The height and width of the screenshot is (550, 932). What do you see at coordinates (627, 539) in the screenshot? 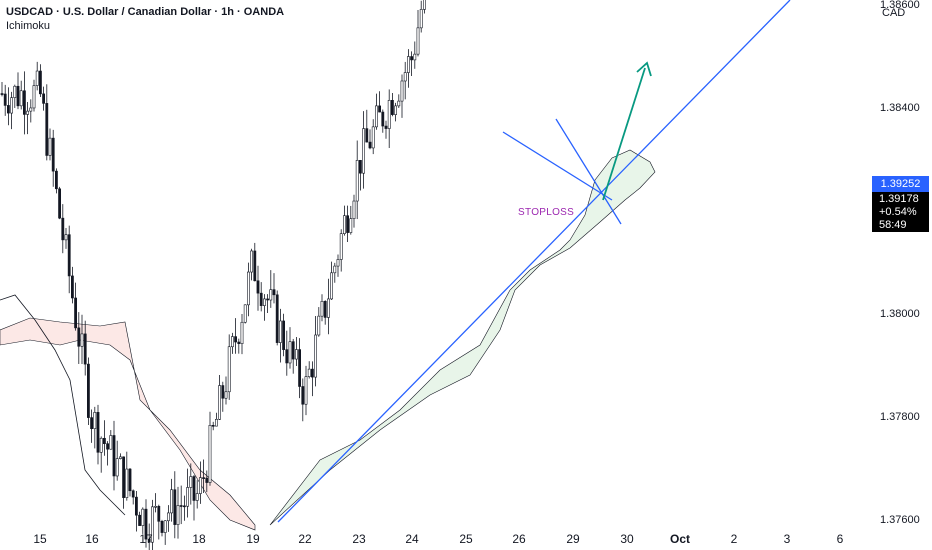
I see `time-tick-label: 30` at bounding box center [627, 539].